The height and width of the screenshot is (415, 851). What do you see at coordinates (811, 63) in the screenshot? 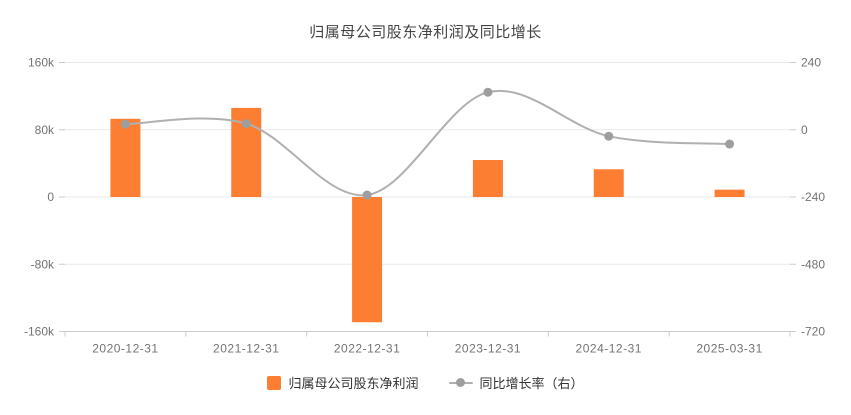
I see `right-axis-label: 240` at bounding box center [811, 63].